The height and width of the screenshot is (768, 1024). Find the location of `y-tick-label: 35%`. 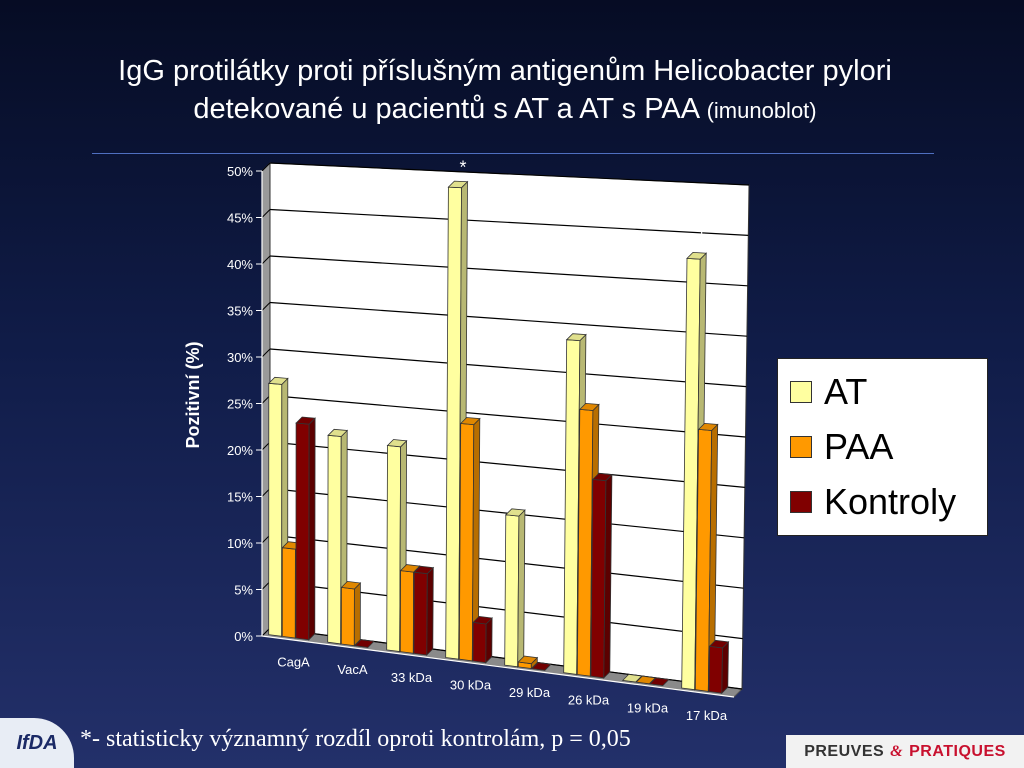

y-tick-label: 35% is located at coordinates (240, 311).